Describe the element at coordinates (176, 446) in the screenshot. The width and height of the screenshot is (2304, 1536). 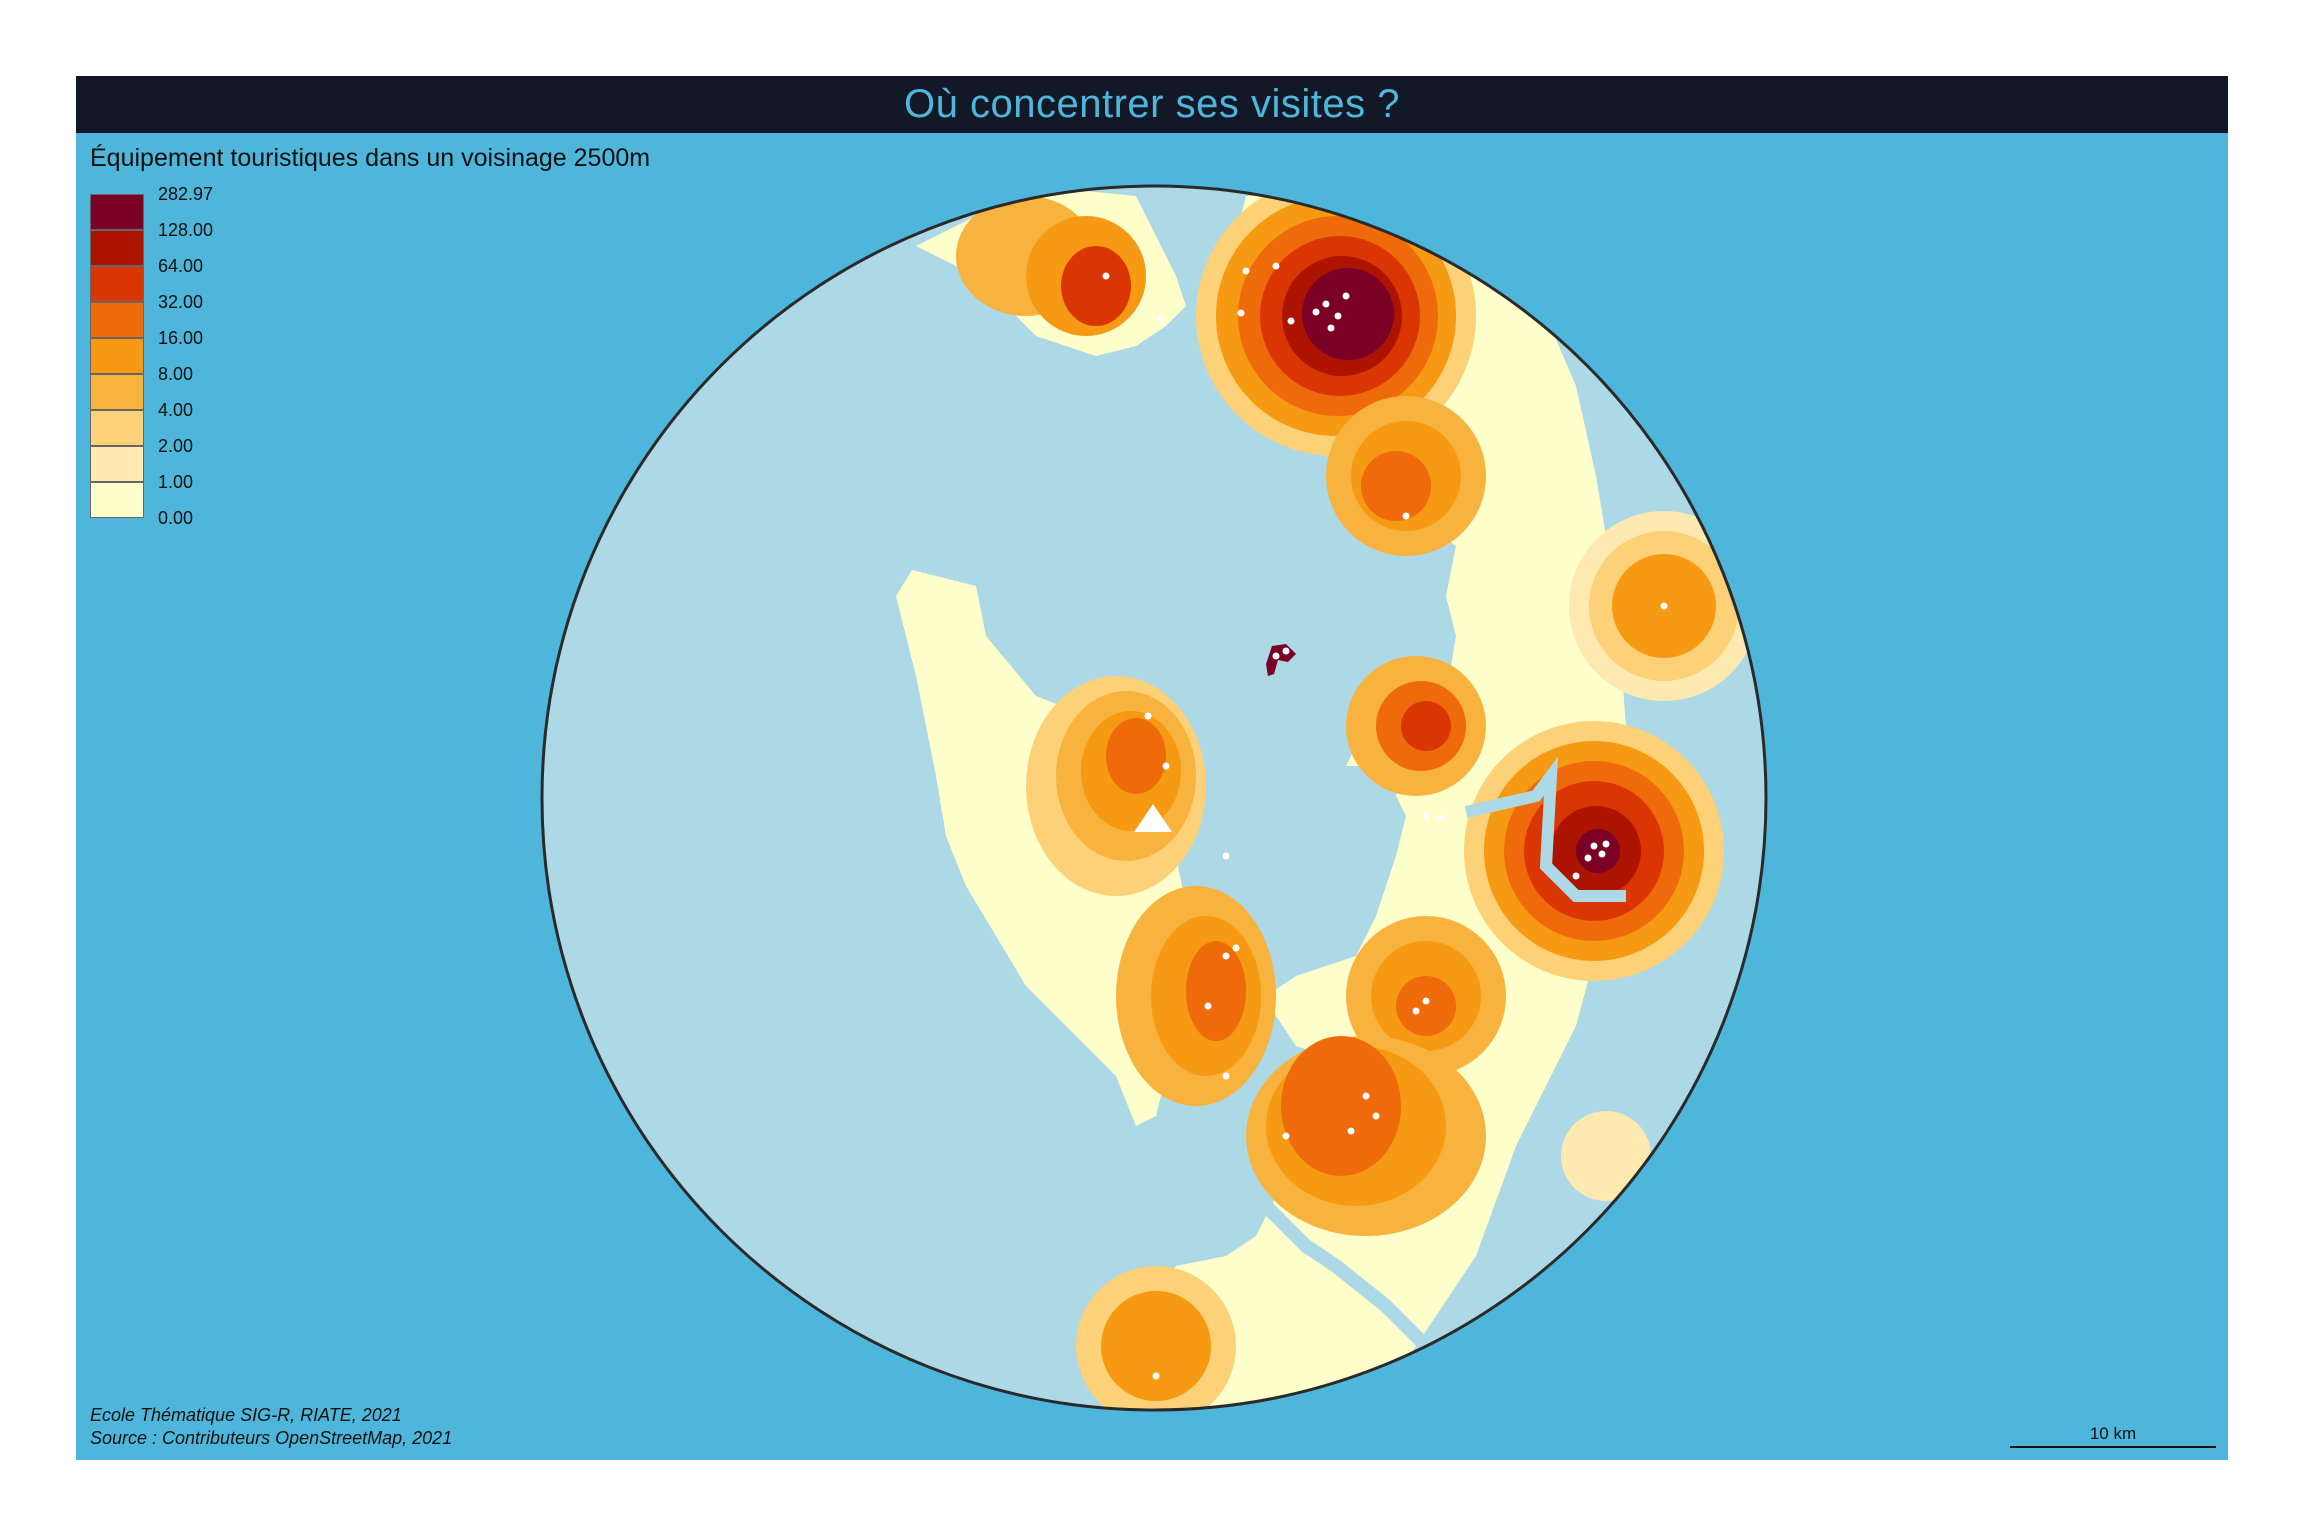
I see `legend-label: 2.00` at that location.